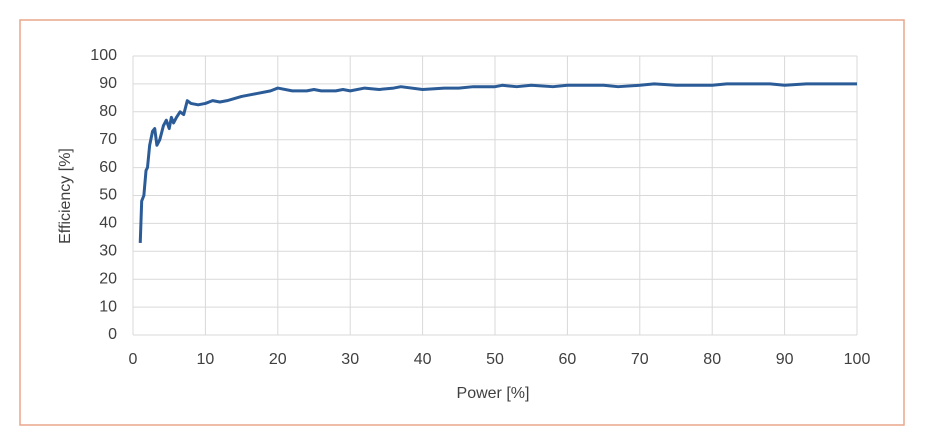 The width and height of the screenshot is (928, 448). Describe the element at coordinates (108, 278) in the screenshot. I see `y-tick-label: 20` at that location.